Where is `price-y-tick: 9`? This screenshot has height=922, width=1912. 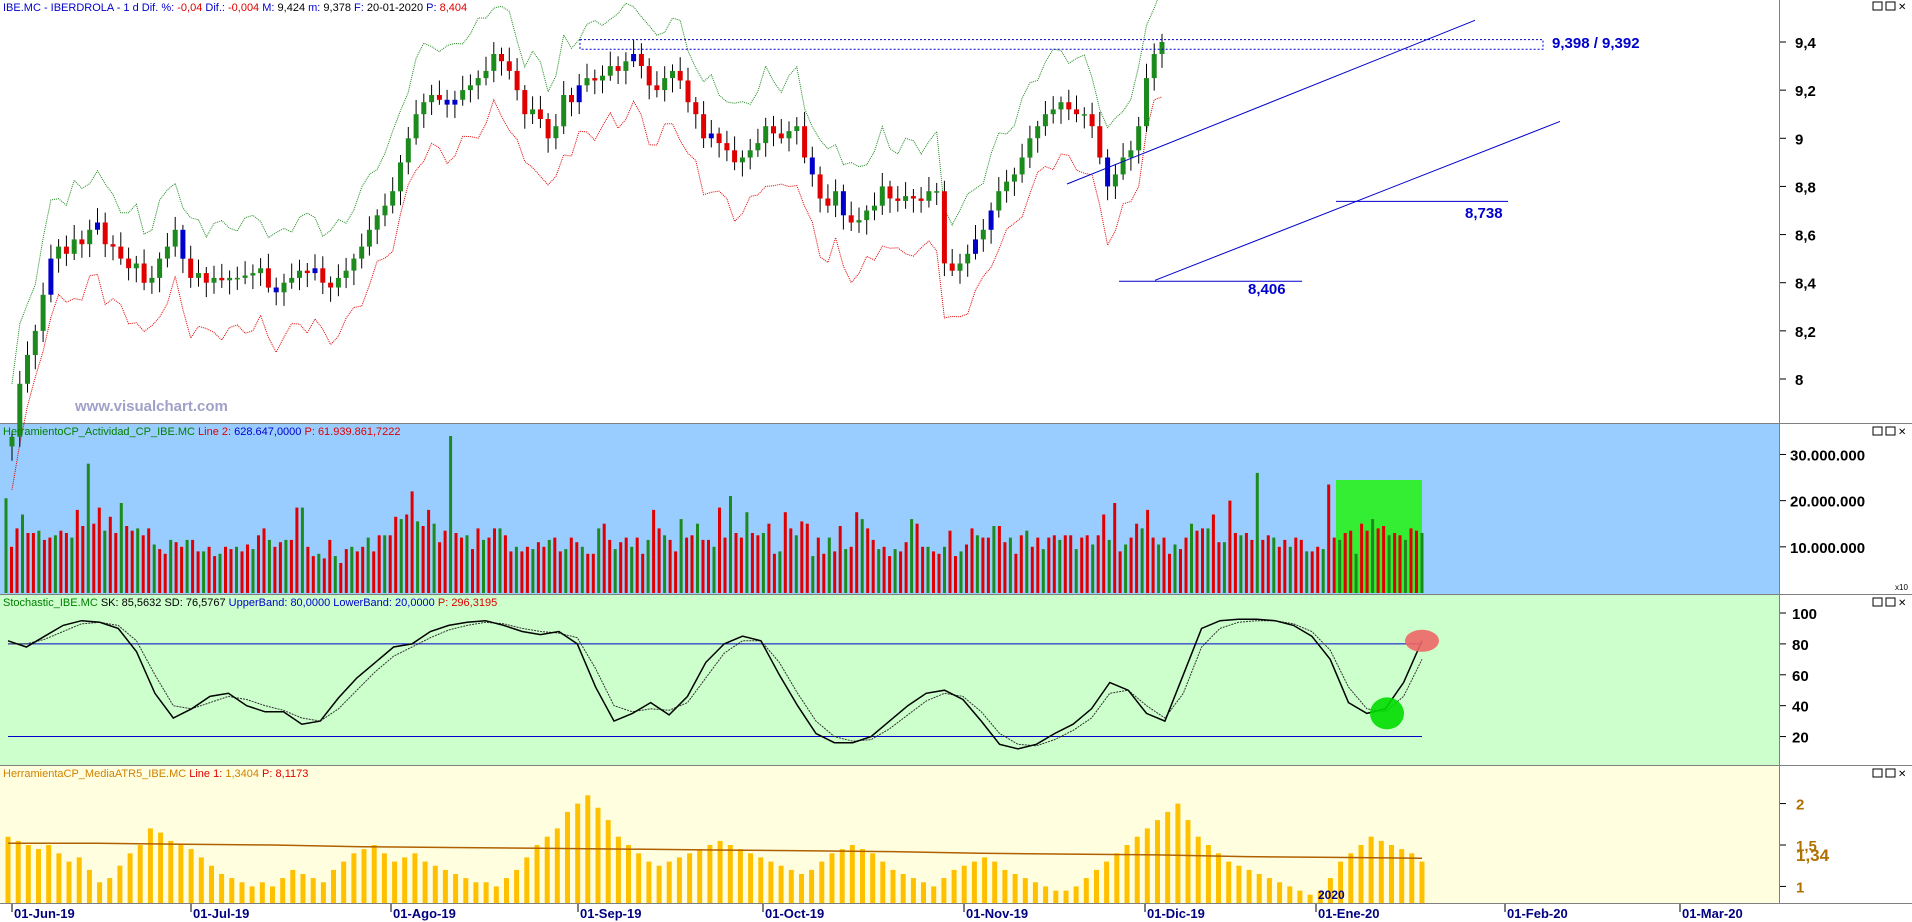
price-y-tick: 9 is located at coordinates (1799, 139).